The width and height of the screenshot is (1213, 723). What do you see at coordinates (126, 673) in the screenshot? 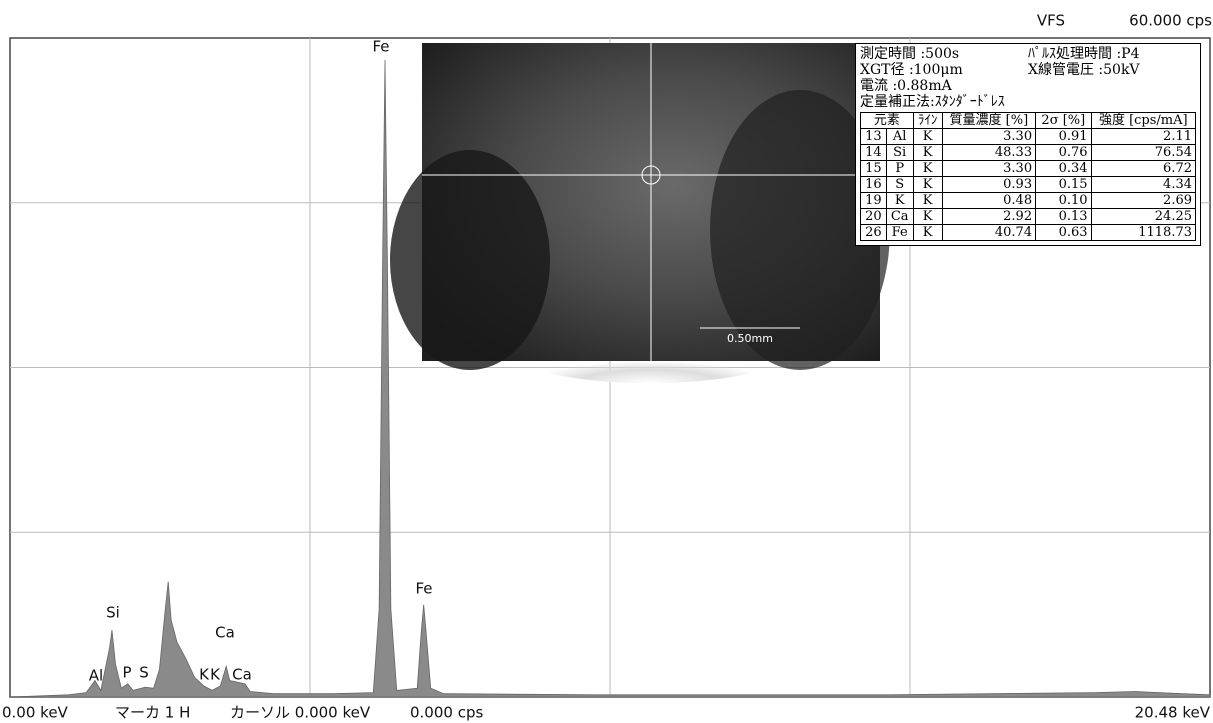
I see `peak-label: P` at bounding box center [126, 673].